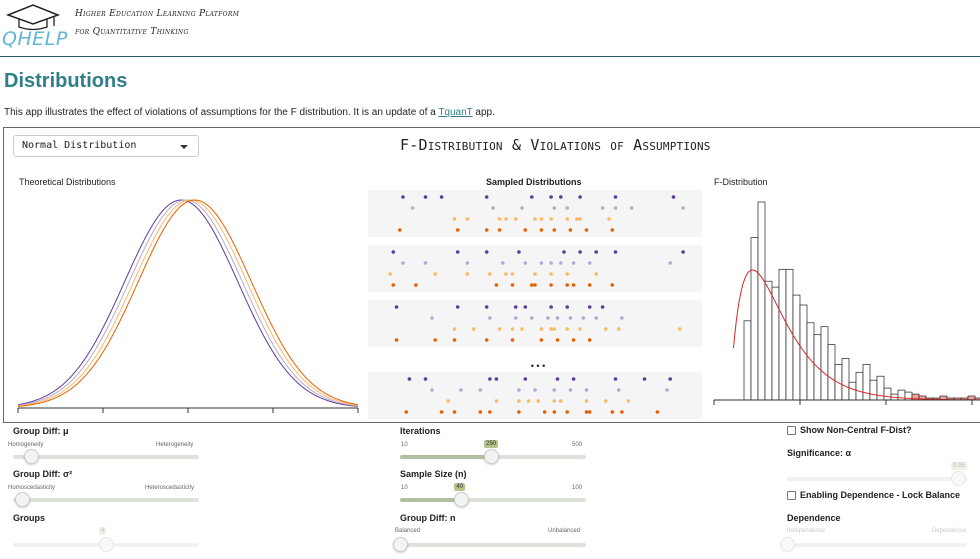 This screenshot has width=980, height=559. I want to click on group-diff-n-slider-handle, so click(400, 544).